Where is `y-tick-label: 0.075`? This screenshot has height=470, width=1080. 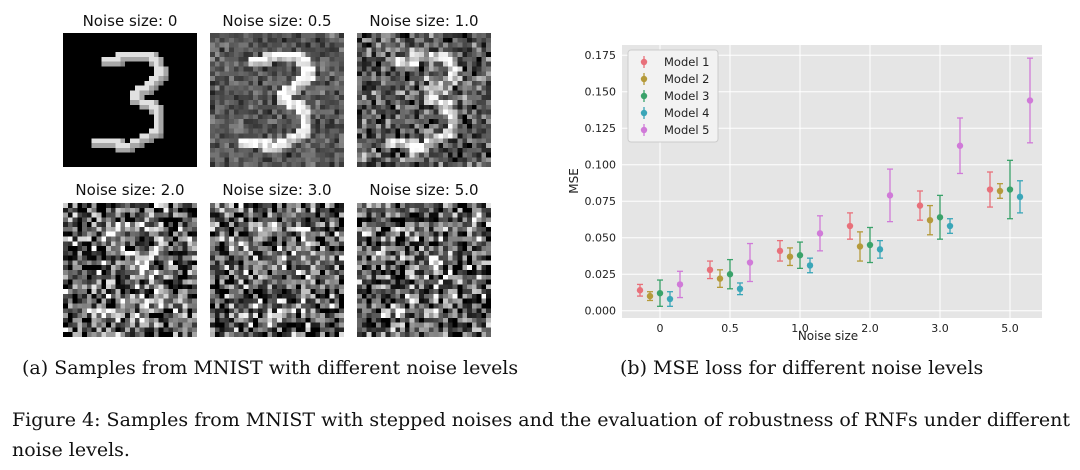
y-tick-label: 0.075 is located at coordinates (601, 201).